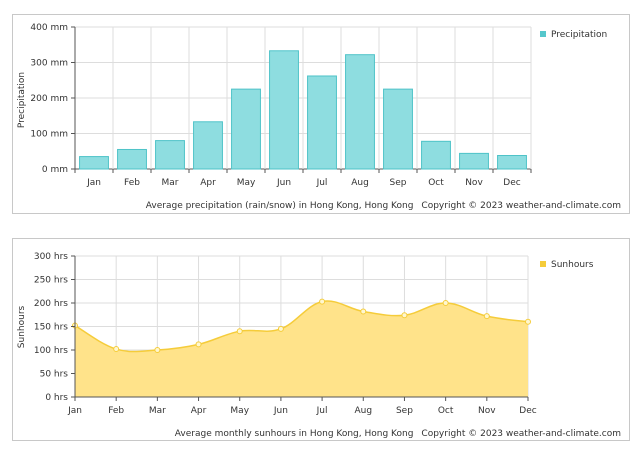 This screenshot has height=450, width=640. What do you see at coordinates (22, 326) in the screenshot?
I see `y-axis-label: Sunhours` at bounding box center [22, 326].